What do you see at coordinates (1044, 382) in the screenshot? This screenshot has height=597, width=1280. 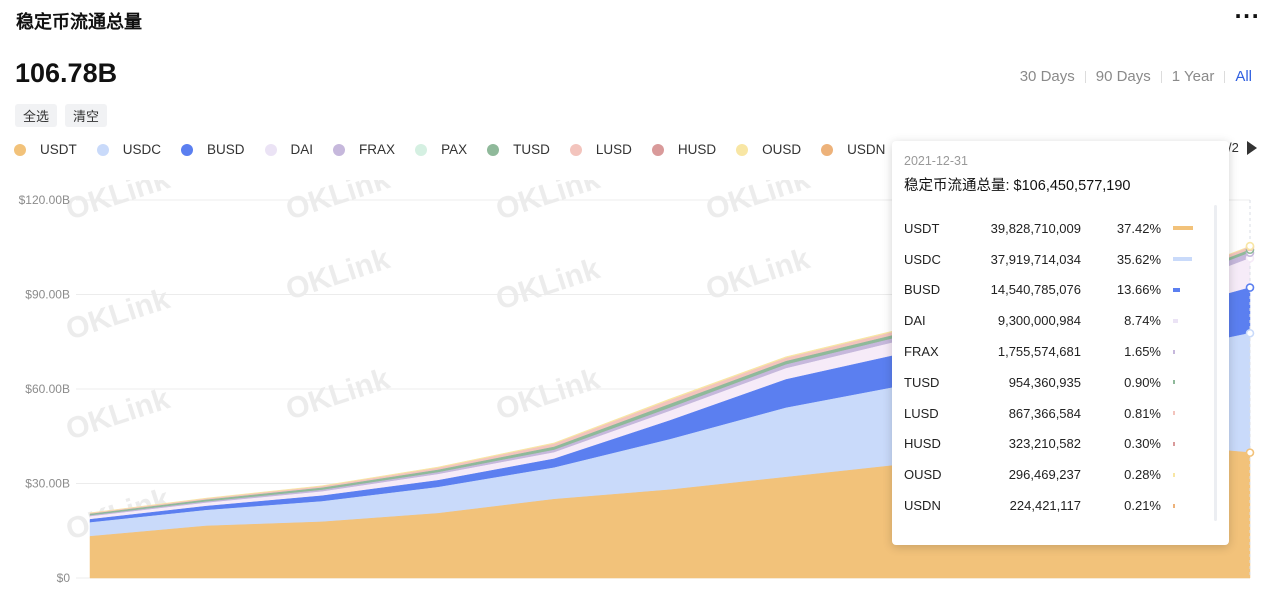 I see `tooltip-value: 954,360,935` at bounding box center [1044, 382].